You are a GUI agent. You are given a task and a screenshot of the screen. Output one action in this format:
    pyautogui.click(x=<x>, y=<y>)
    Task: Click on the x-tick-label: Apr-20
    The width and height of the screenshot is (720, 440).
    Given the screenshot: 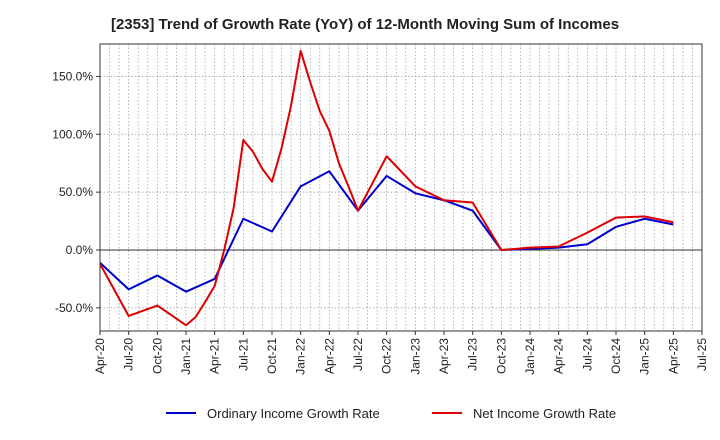 What is the action you would take?
    pyautogui.click(x=100, y=356)
    